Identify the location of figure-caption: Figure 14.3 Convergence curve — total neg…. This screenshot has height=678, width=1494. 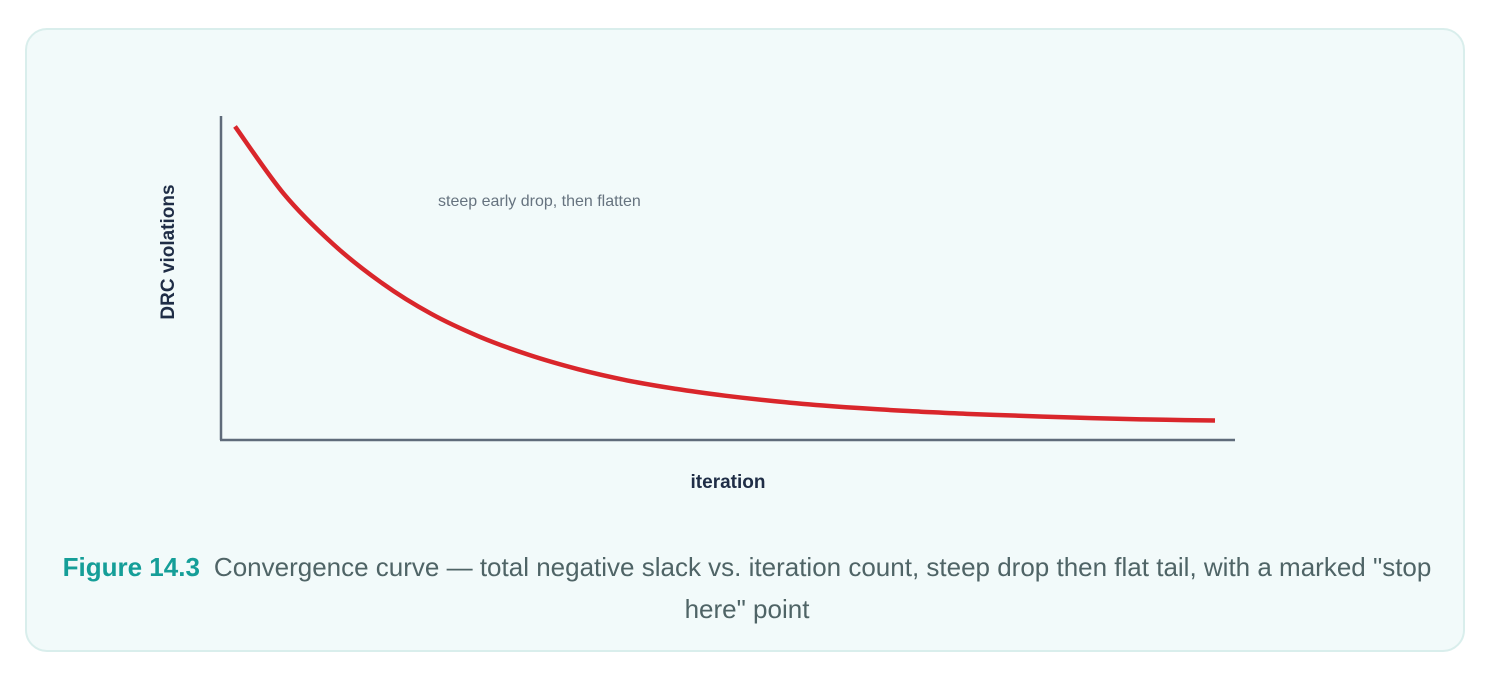
(747, 588).